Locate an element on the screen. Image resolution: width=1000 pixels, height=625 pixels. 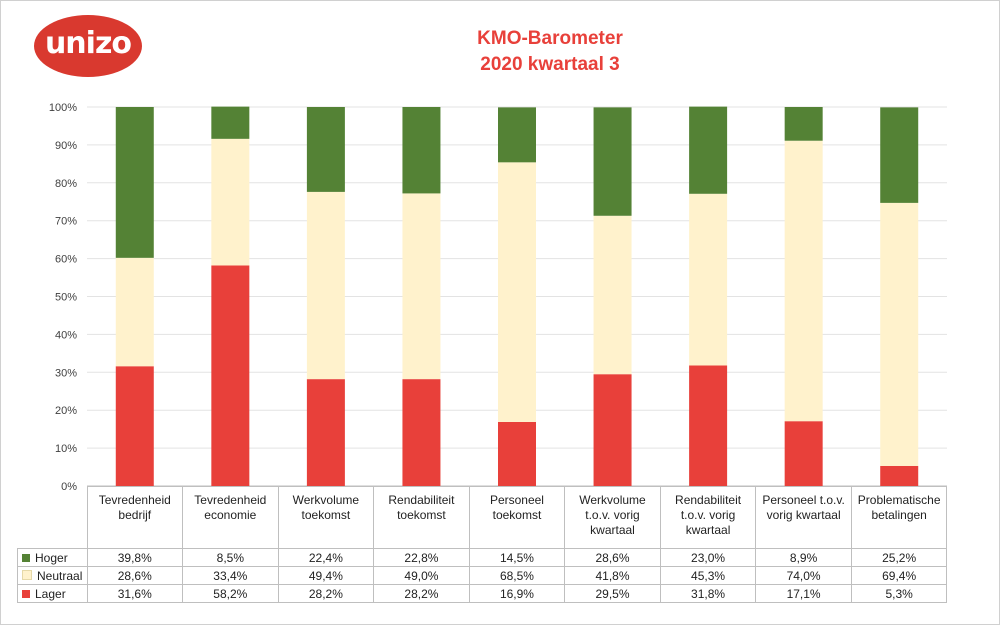
category-header: Problematische betalingen is located at coordinates (899, 517).